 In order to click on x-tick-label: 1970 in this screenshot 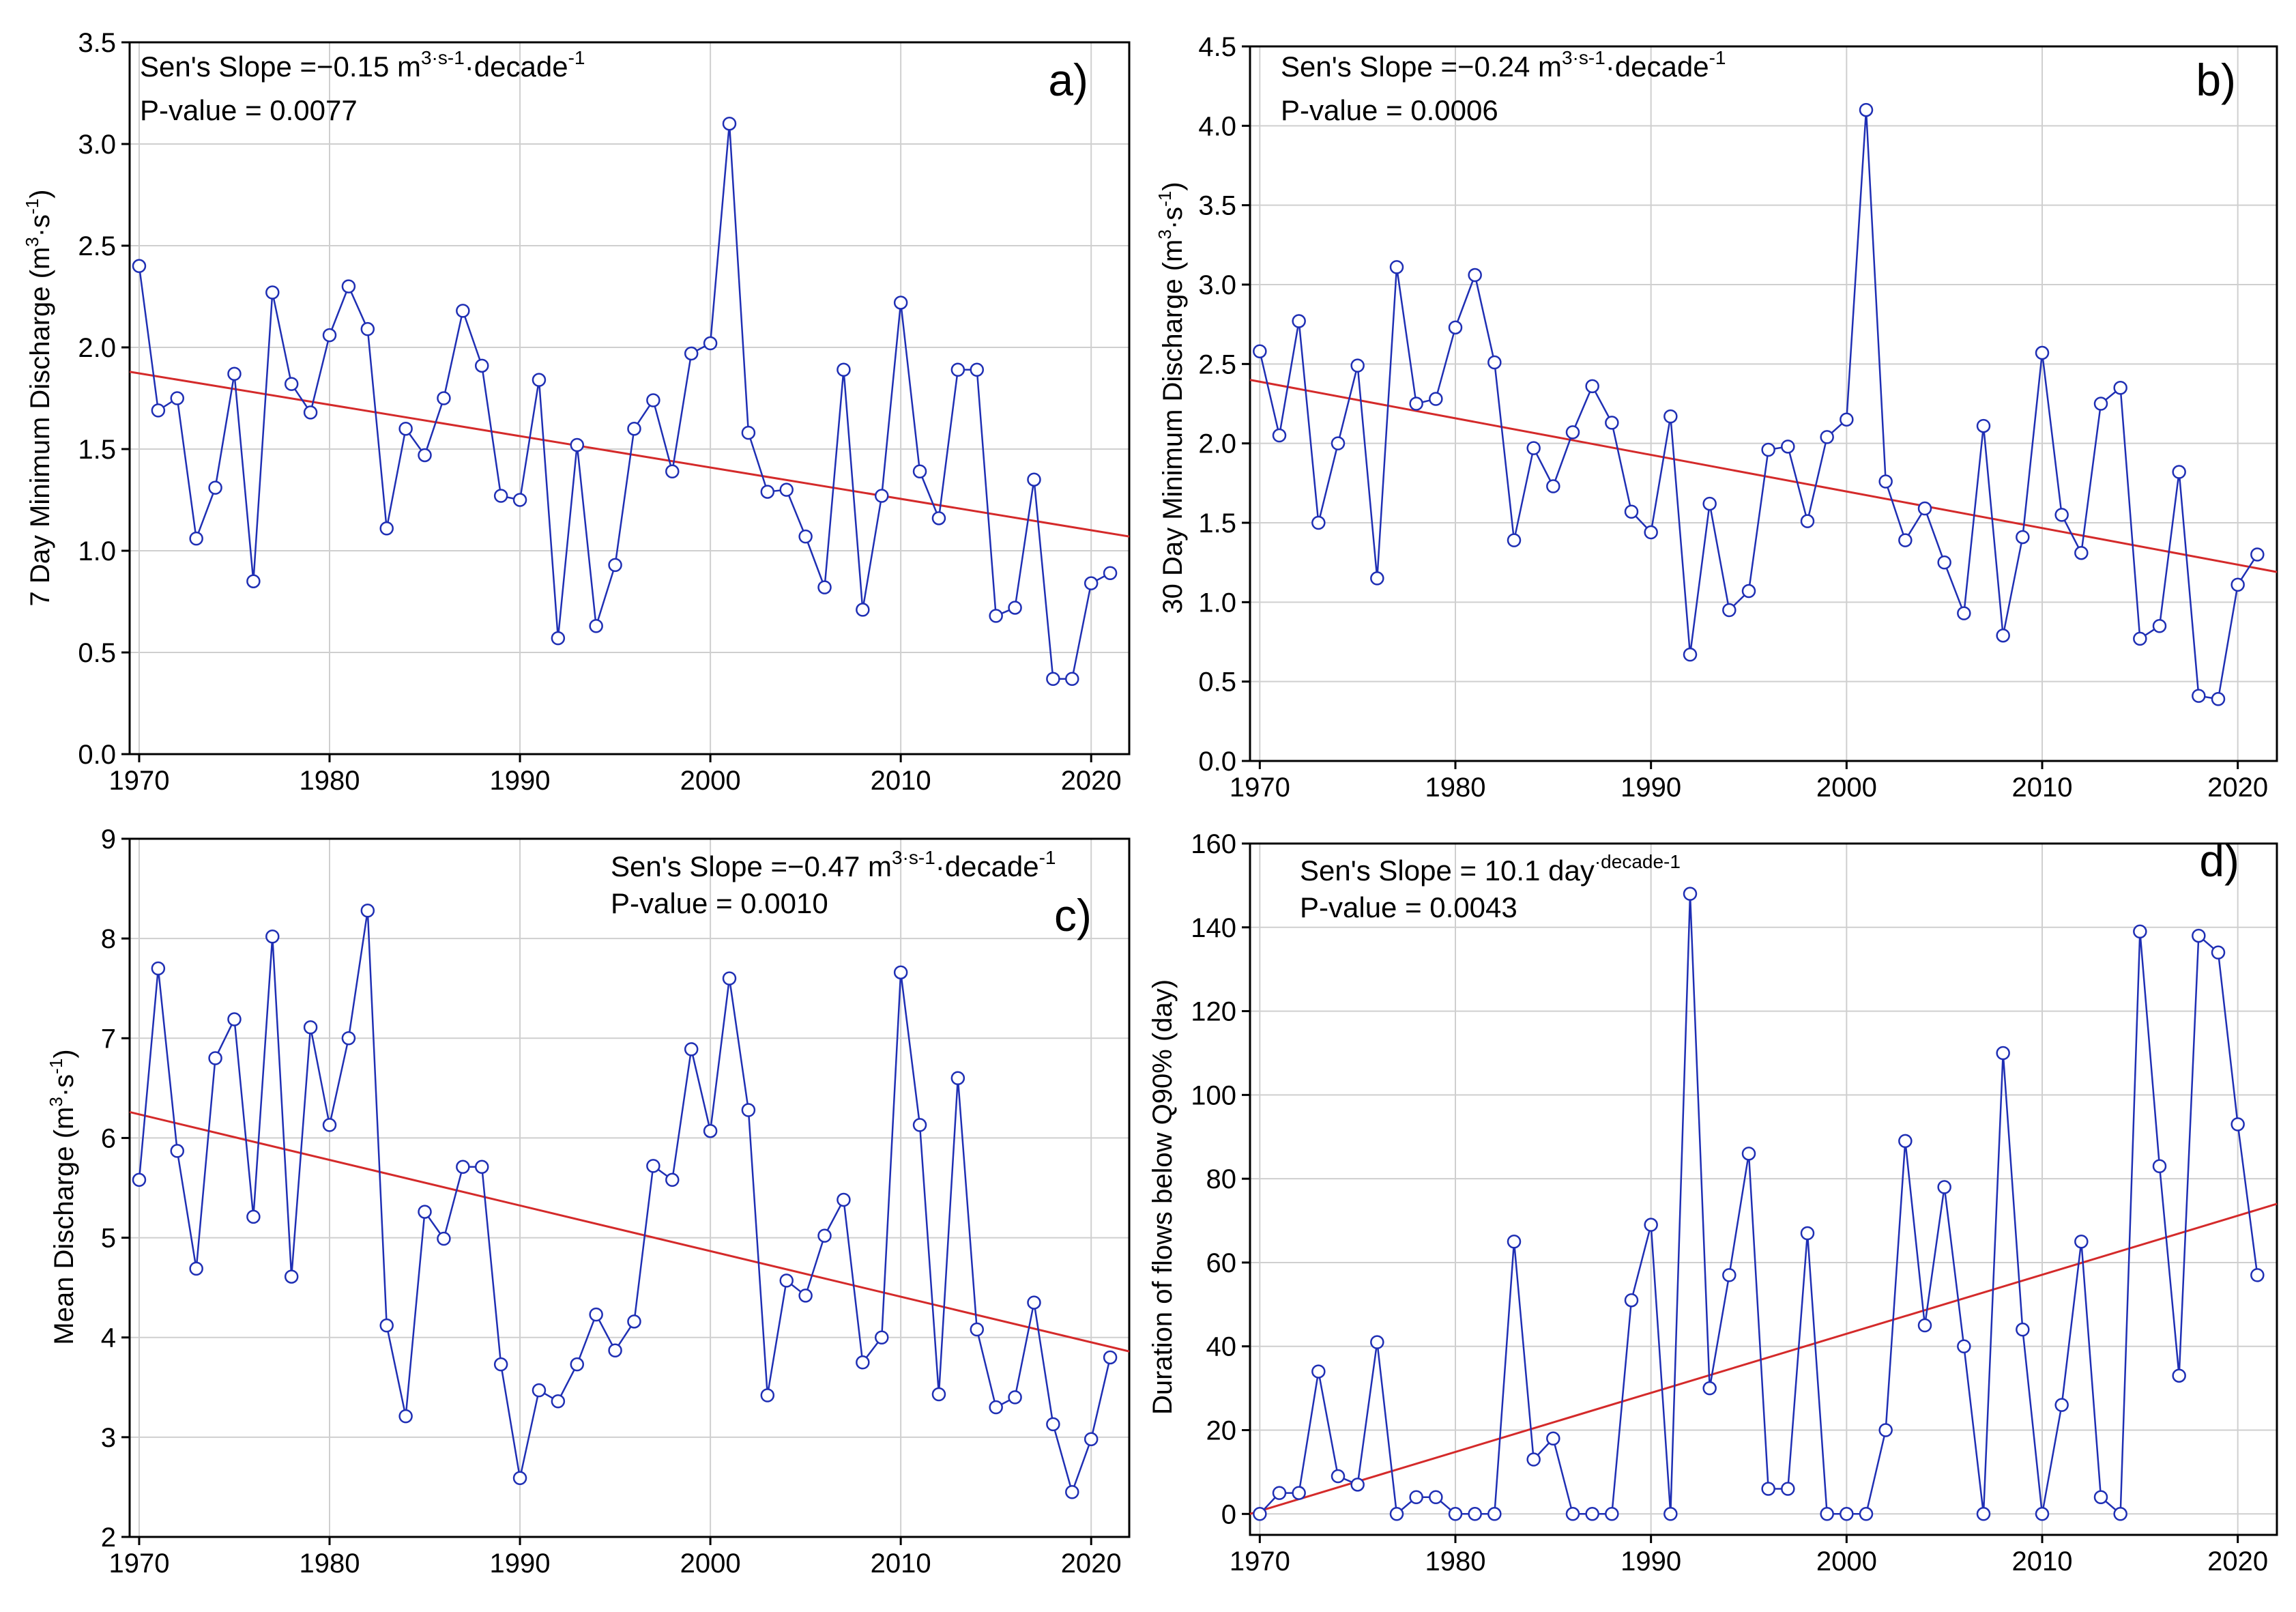, I will do `click(1260, 1561)`.